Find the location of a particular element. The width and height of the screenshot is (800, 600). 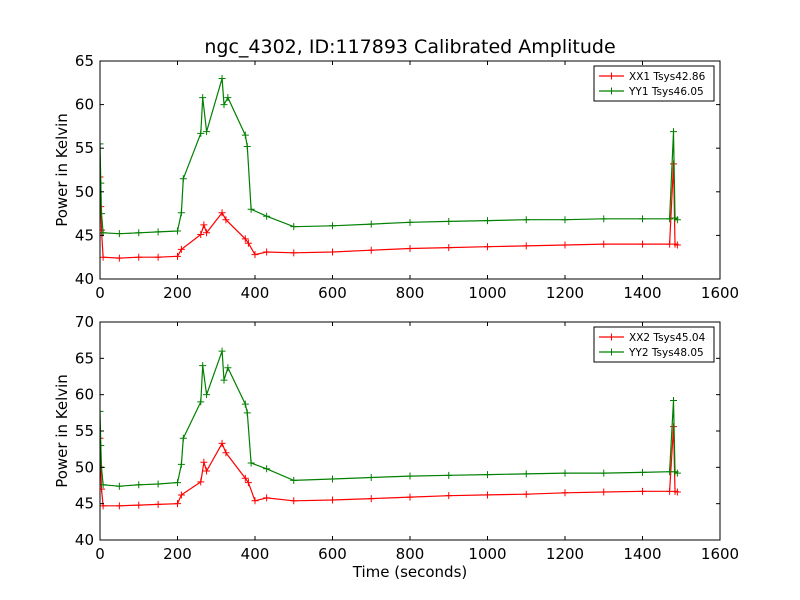

legend-label: YY1 Tsys46.05 is located at coordinates (666, 92).